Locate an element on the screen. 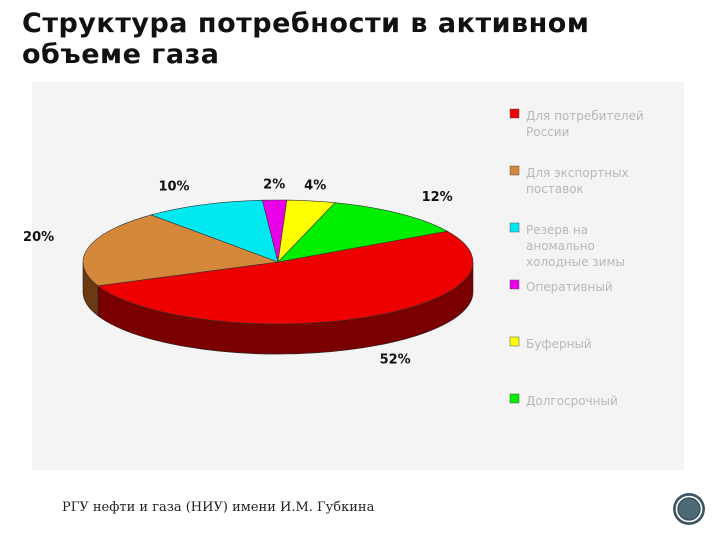 The width and height of the screenshot is (720, 540). pie-label-1: 20% is located at coordinates (38, 237).